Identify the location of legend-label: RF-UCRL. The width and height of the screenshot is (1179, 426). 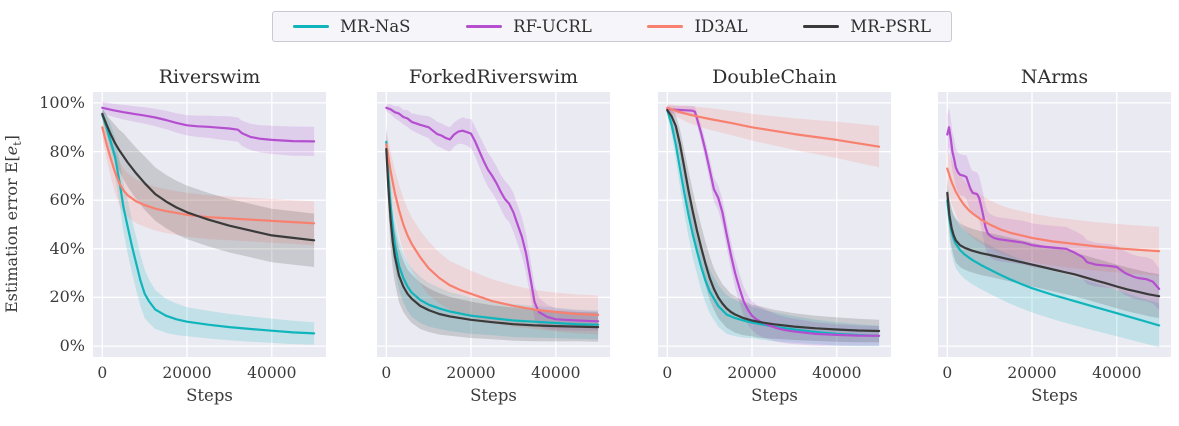
(552, 26).